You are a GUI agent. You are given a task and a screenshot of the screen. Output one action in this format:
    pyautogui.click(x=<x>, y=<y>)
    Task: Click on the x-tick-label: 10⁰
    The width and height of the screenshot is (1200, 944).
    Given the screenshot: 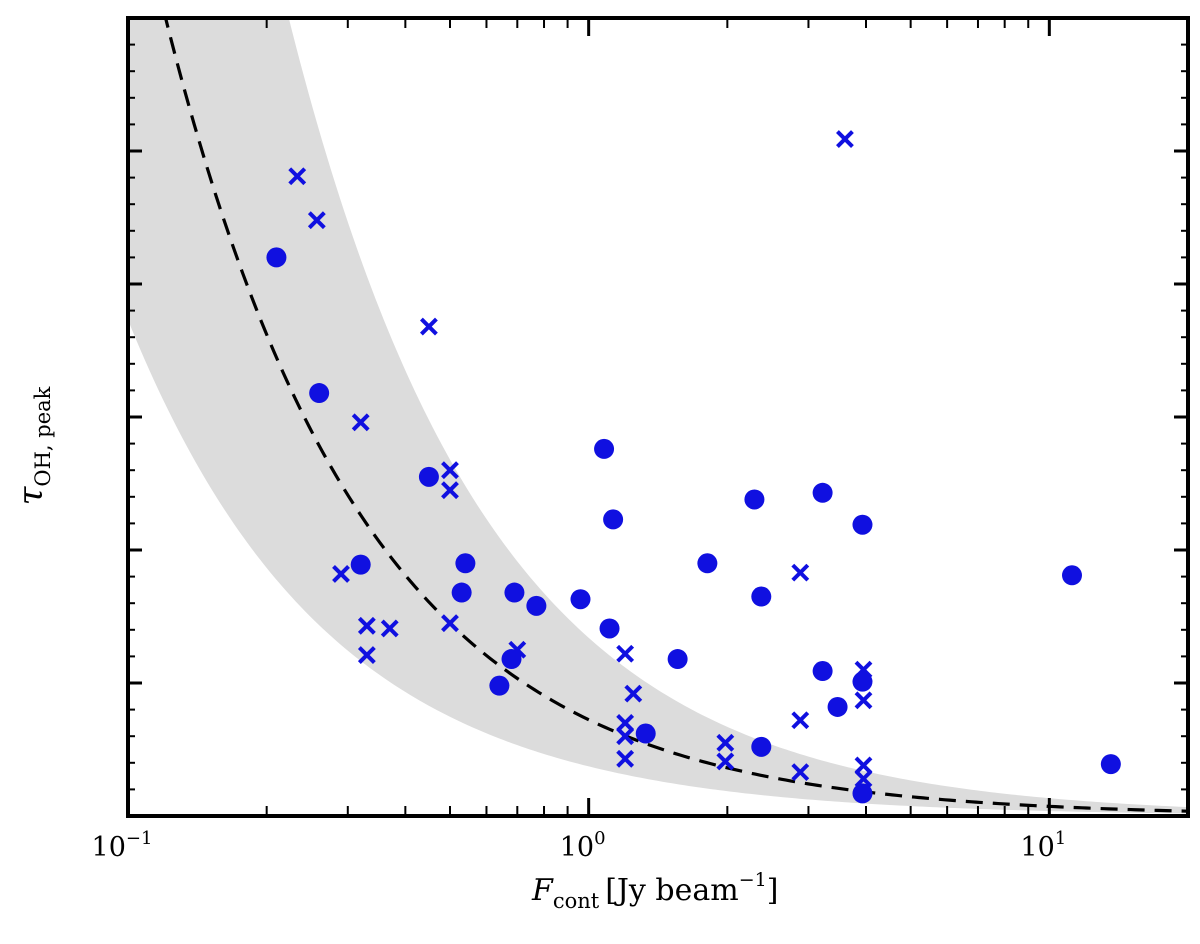 What is the action you would take?
    pyautogui.click(x=583, y=845)
    